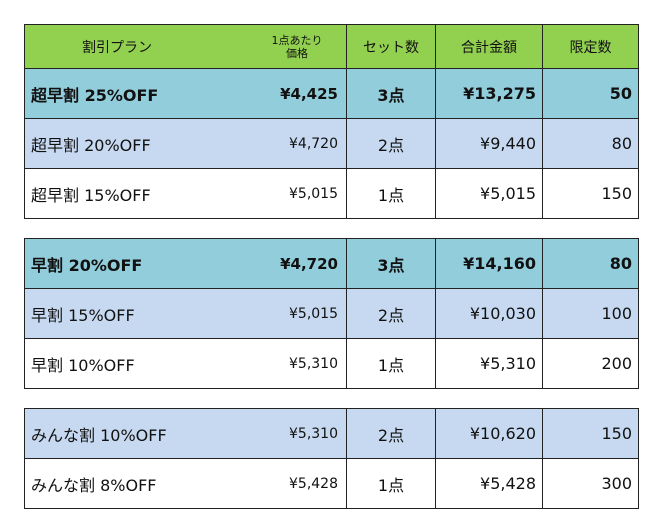 This screenshot has height=530, width=666. What do you see at coordinates (83, 315) in the screenshot?
I see `plan-name: 早割 15%OFF` at bounding box center [83, 315].